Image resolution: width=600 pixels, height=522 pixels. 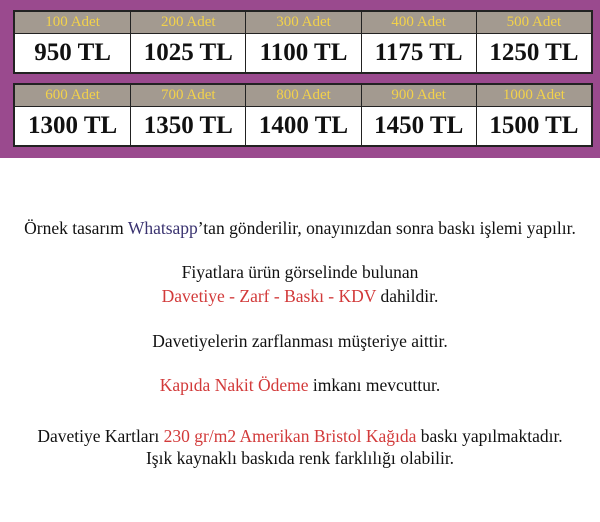 I want to click on paper-highlight: 230 gr/m2 Amerikan Bristol Kağıda, so click(x=290, y=436).